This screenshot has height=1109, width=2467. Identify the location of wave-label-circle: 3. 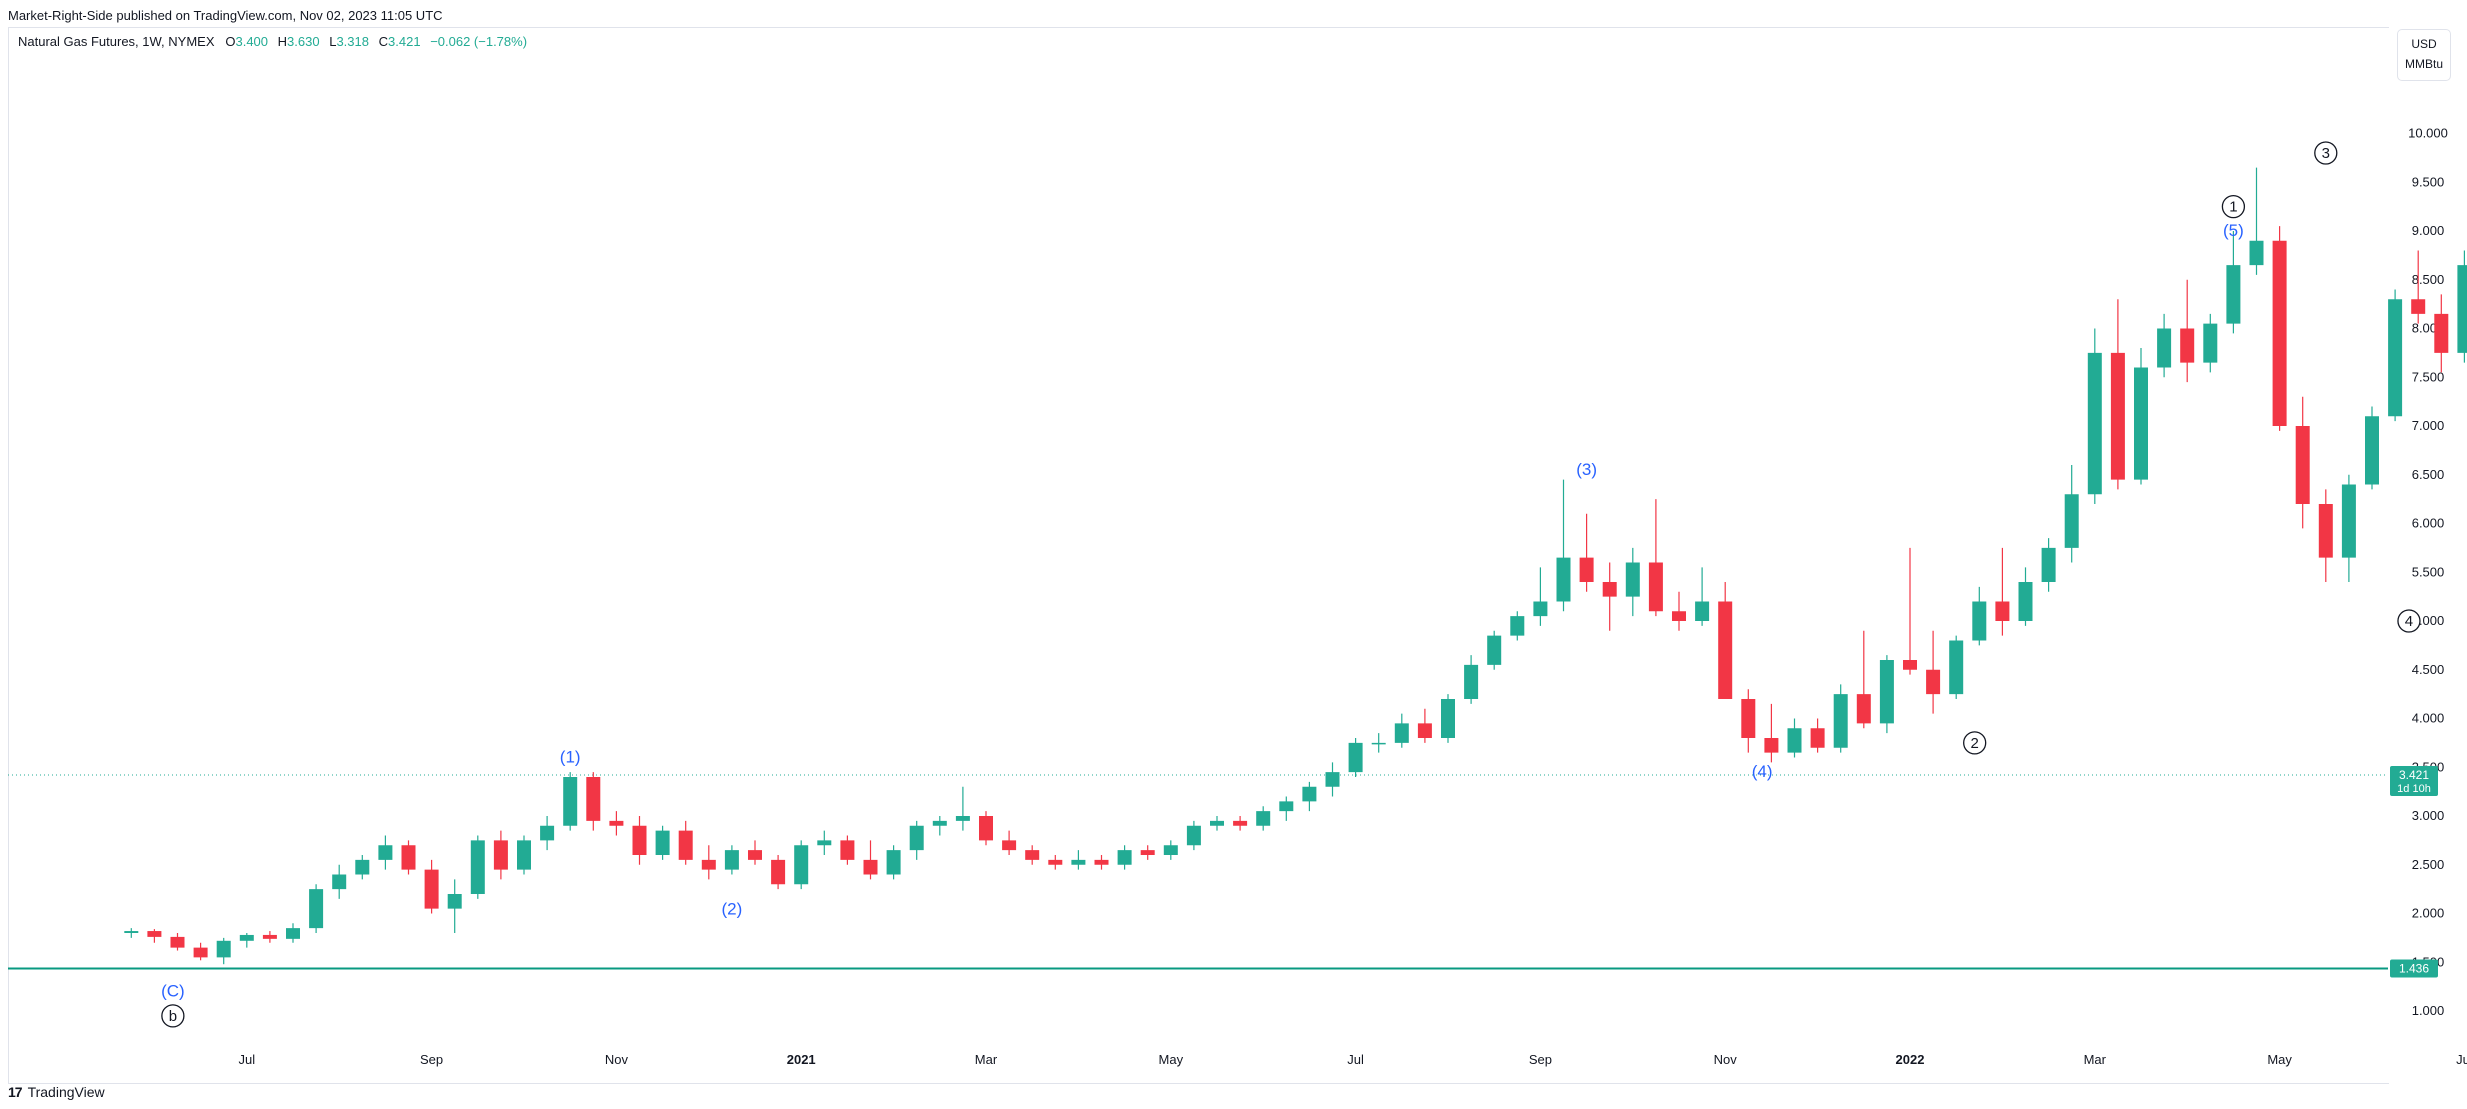
(2326, 153).